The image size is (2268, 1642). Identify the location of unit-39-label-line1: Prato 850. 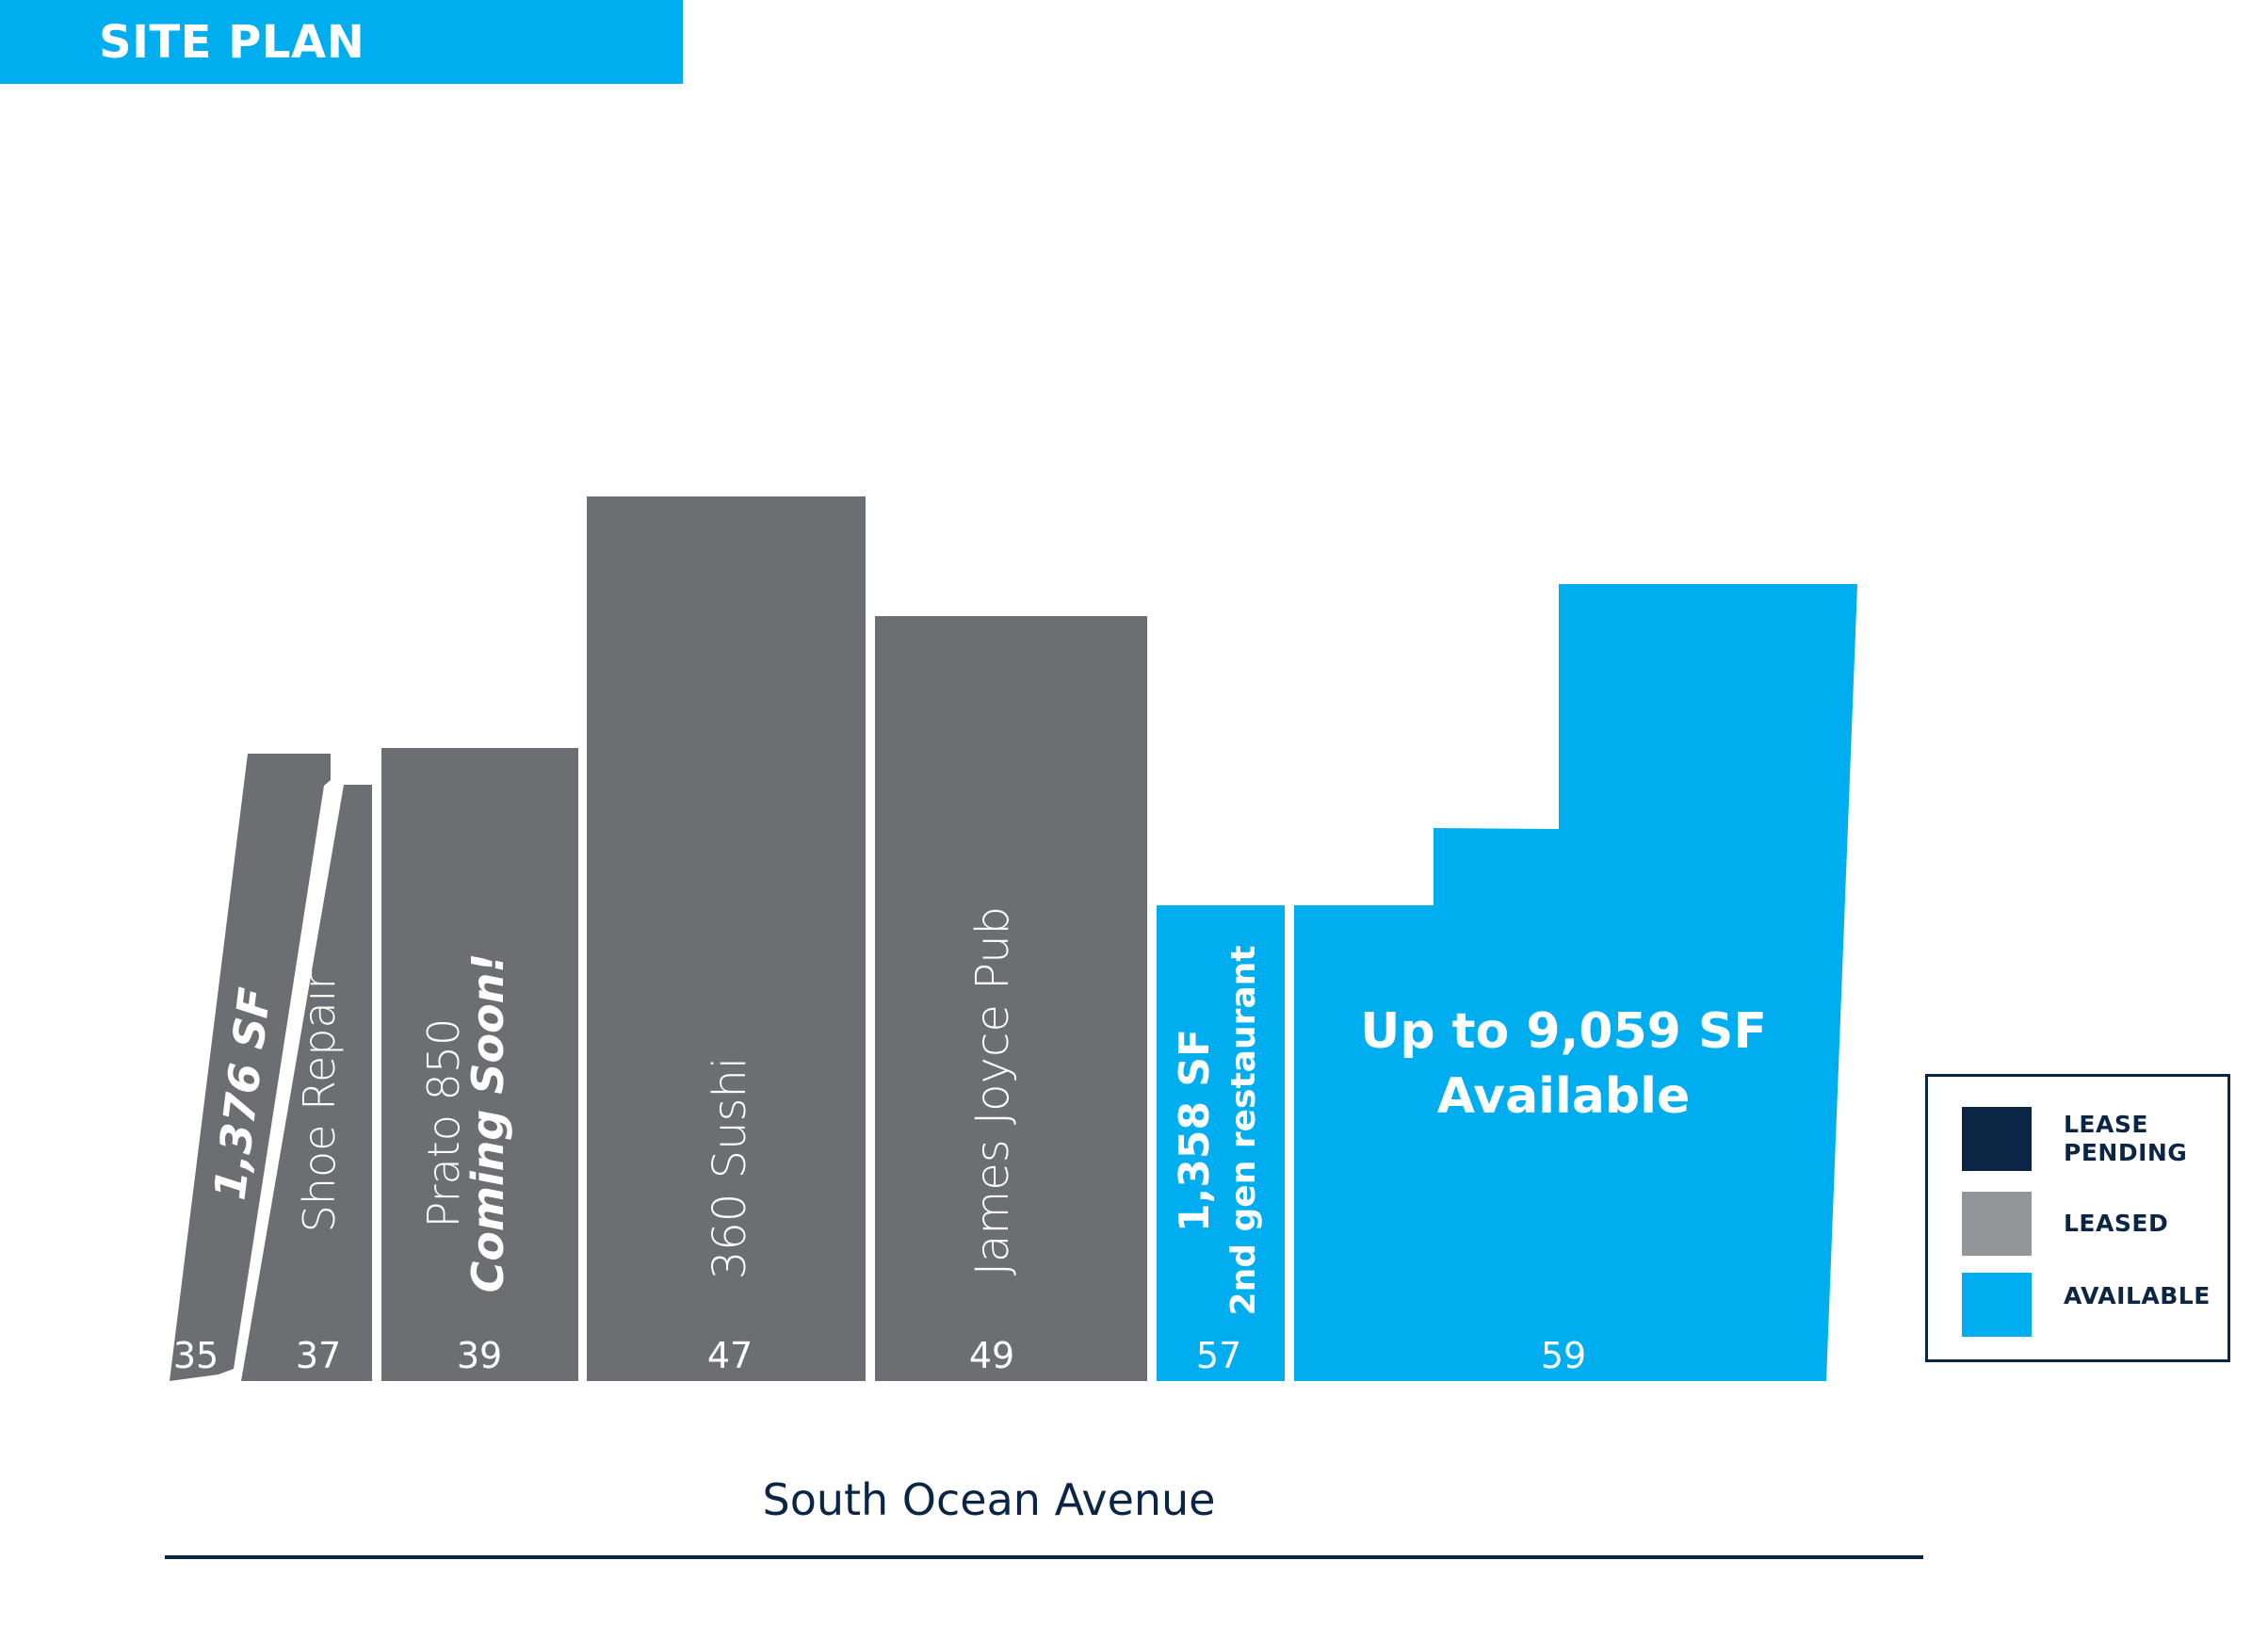
(443, 1123).